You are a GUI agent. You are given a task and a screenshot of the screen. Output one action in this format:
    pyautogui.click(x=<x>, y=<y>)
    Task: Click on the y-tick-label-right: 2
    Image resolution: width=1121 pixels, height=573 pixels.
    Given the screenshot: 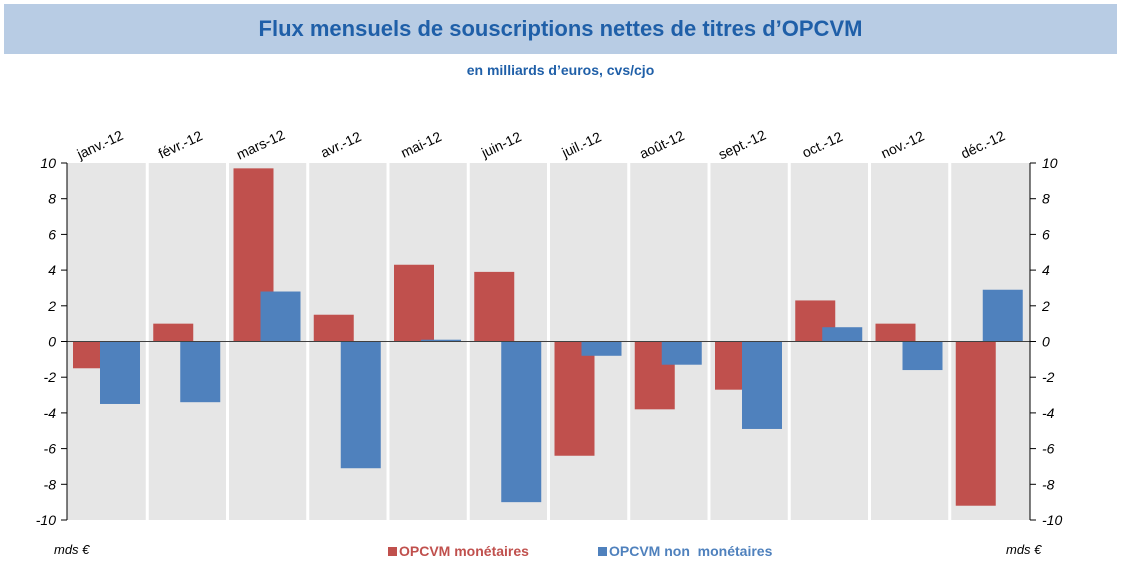 What is the action you would take?
    pyautogui.click(x=1045, y=306)
    